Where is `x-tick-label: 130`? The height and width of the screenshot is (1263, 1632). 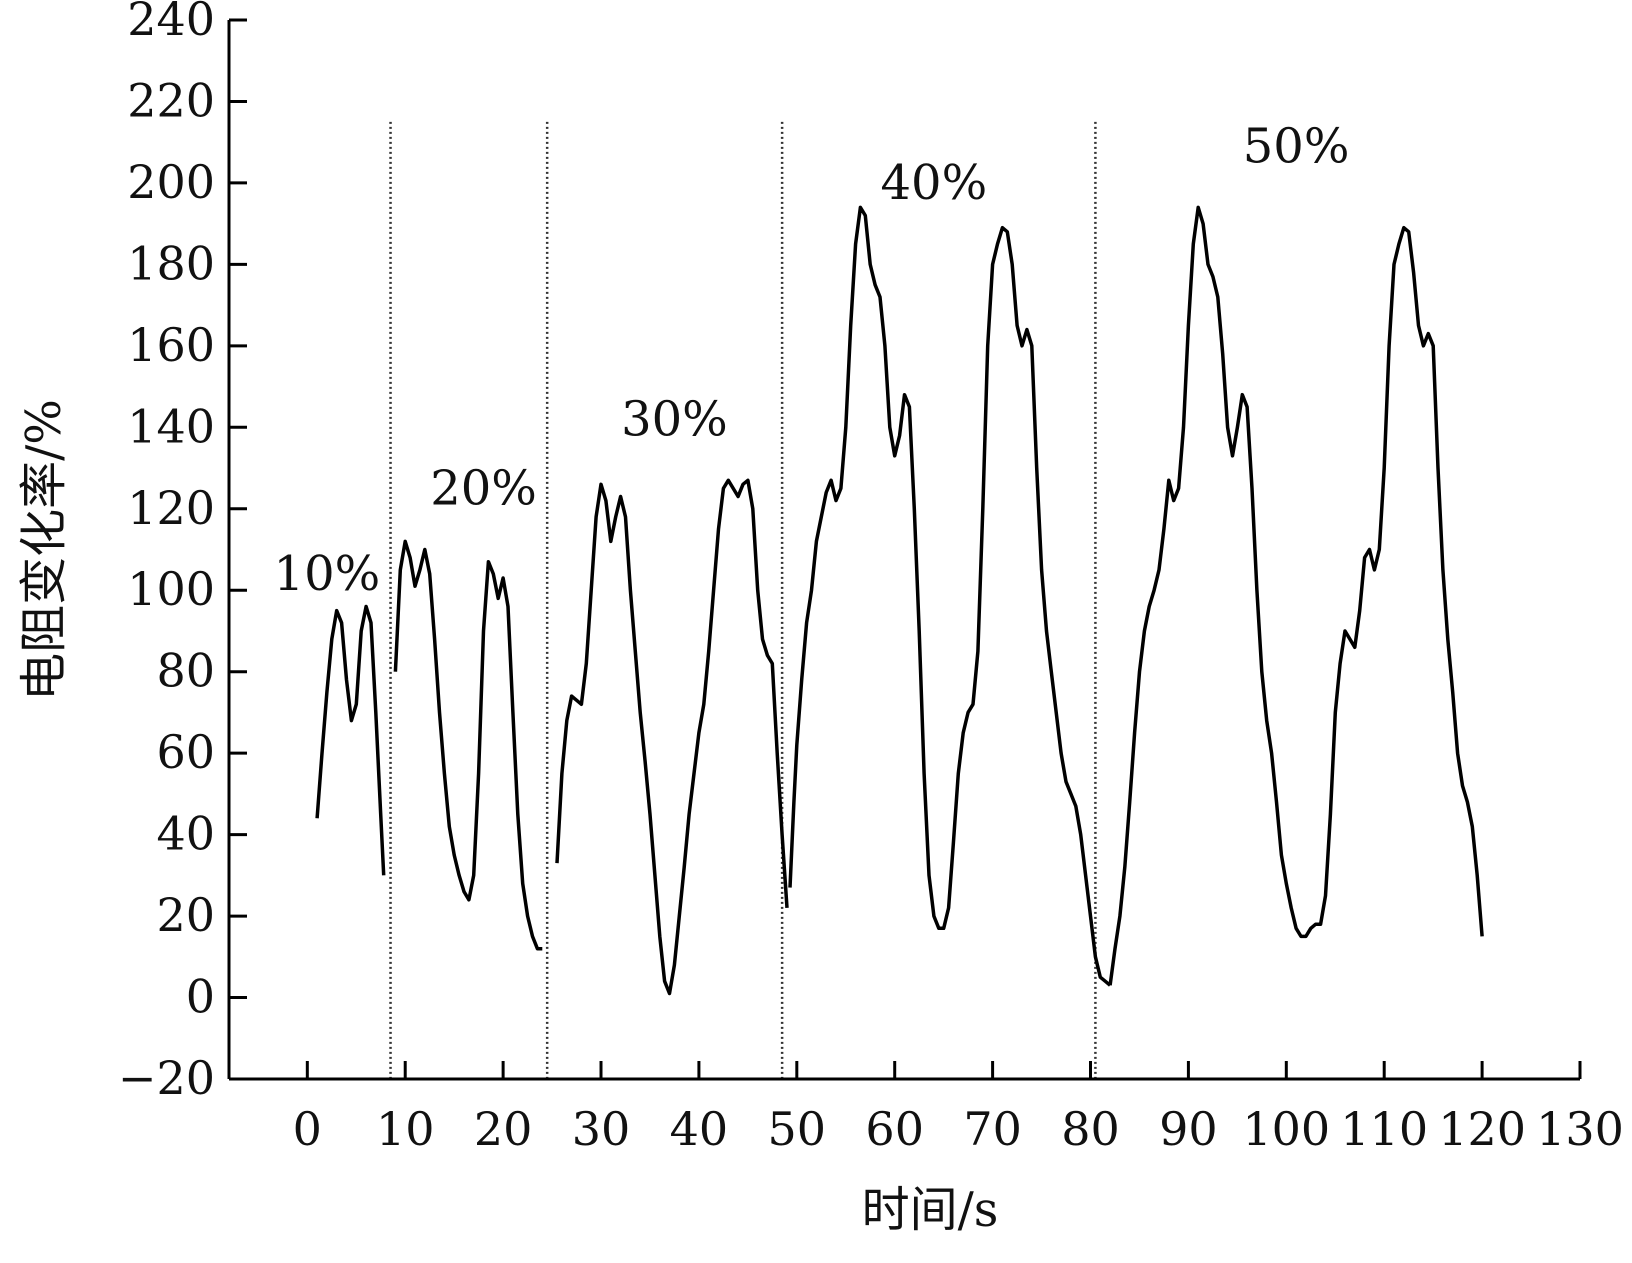
x-tick-label: 130 is located at coordinates (1580, 1129).